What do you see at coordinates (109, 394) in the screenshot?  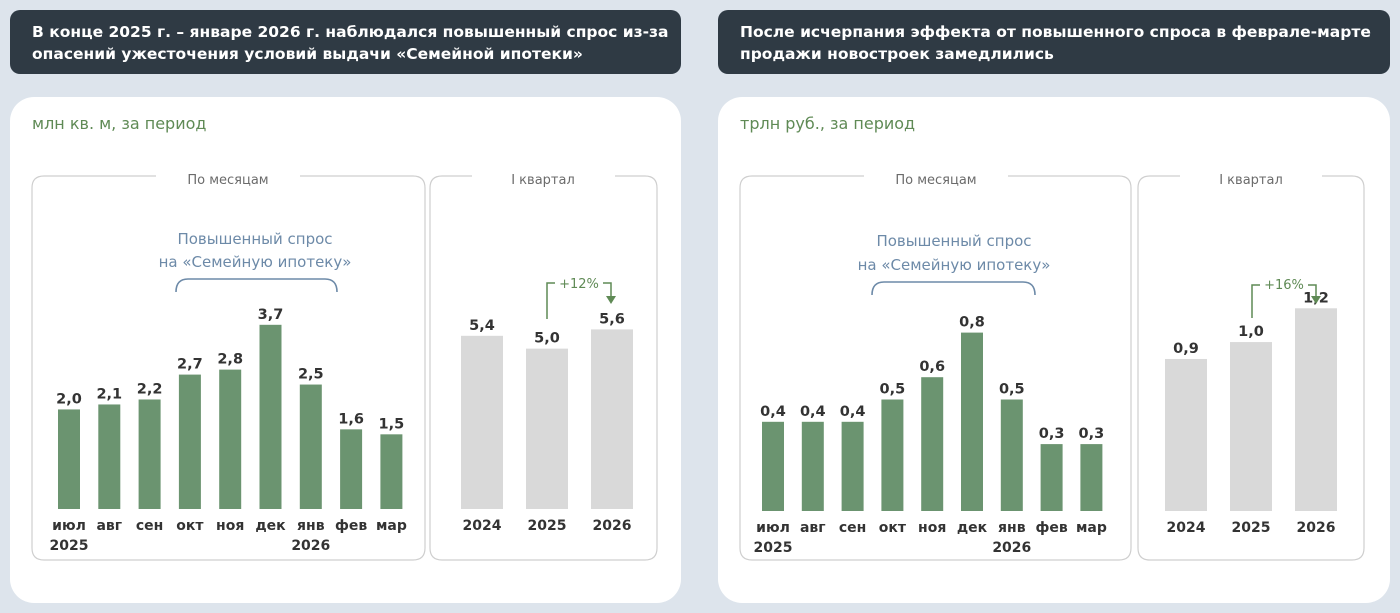 I see `left-monthly-value-label: 2,1` at bounding box center [109, 394].